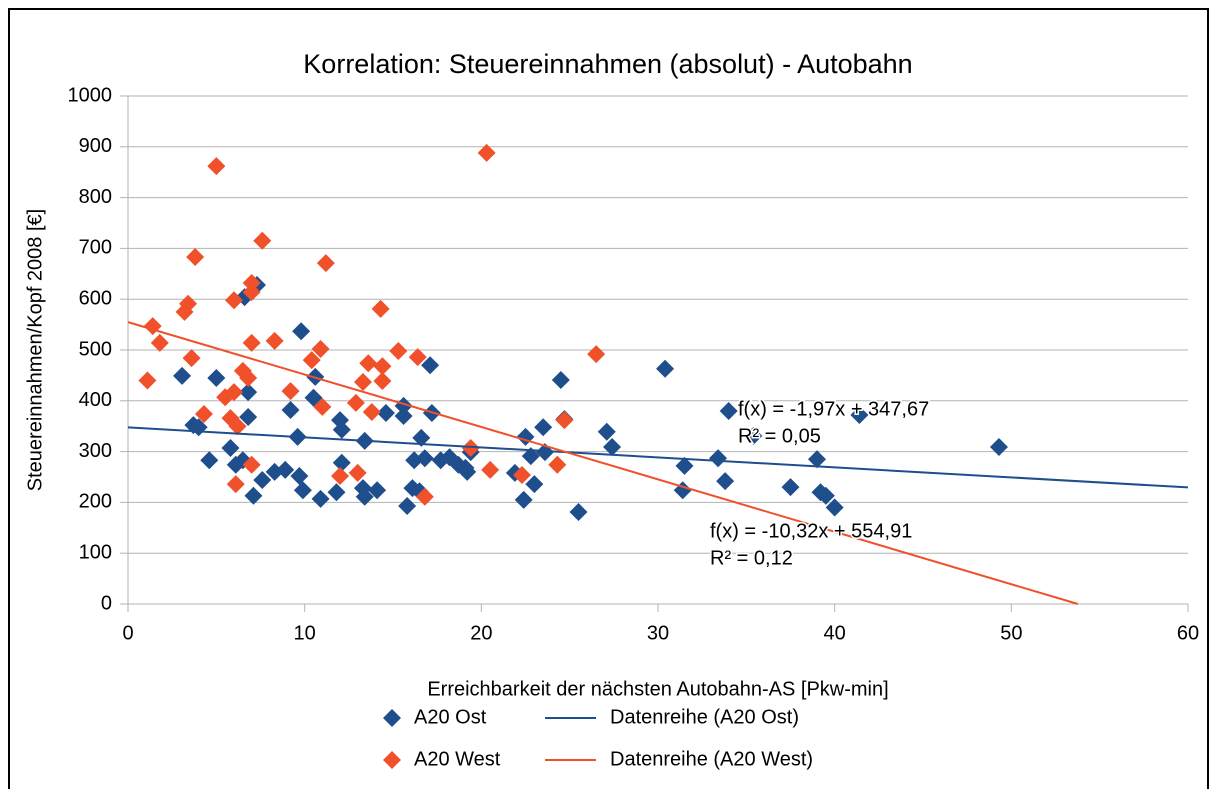 This screenshot has height=789, width=1217. What do you see at coordinates (35, 350) in the screenshot?
I see `y-axis-label: Steuereinnahmen/Kopf 2008 [€]` at bounding box center [35, 350].